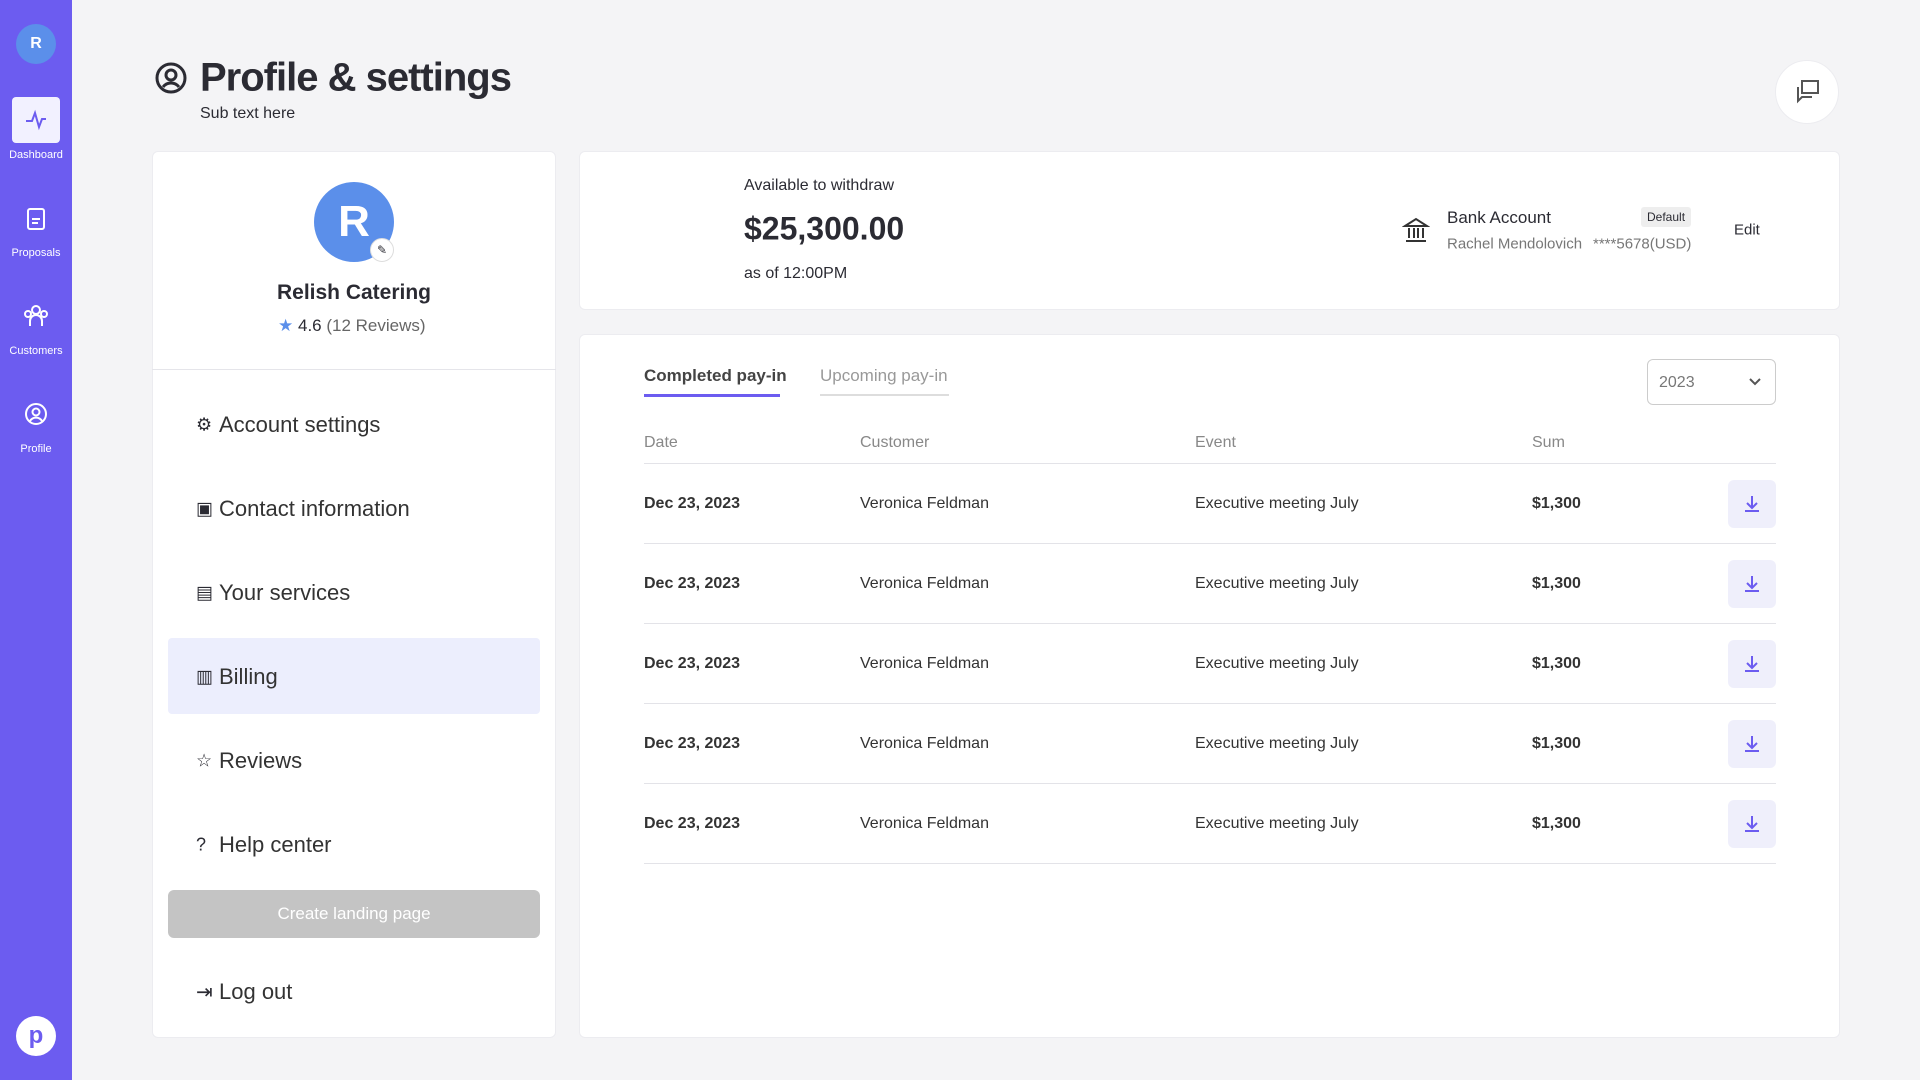  I want to click on avatar: R, so click(354, 222).